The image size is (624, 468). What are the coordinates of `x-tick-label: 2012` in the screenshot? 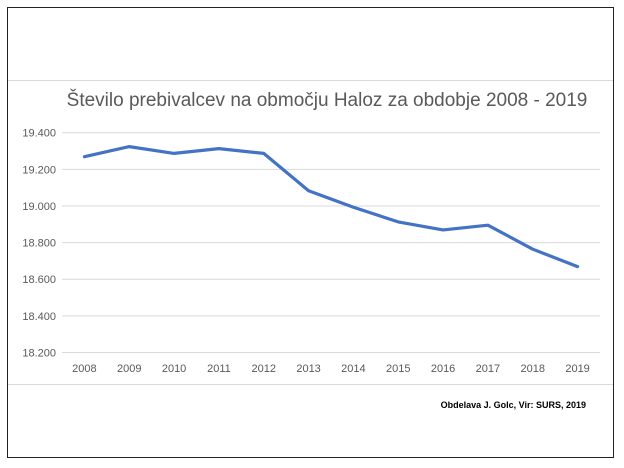 It's located at (264, 369).